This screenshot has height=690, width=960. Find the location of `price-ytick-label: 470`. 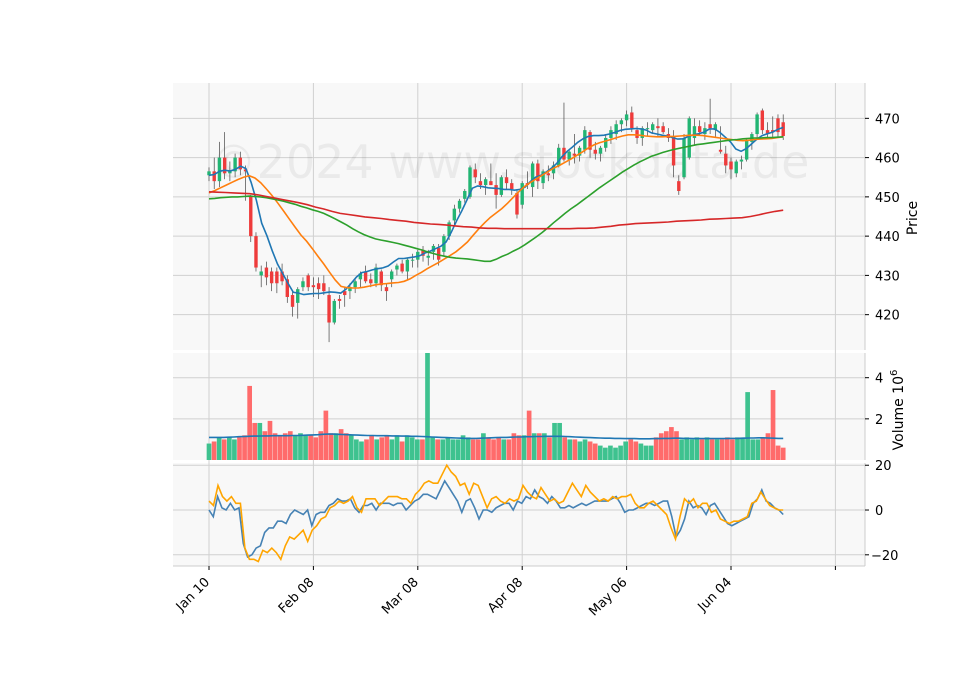

price-ytick-label: 470 is located at coordinates (887, 119).